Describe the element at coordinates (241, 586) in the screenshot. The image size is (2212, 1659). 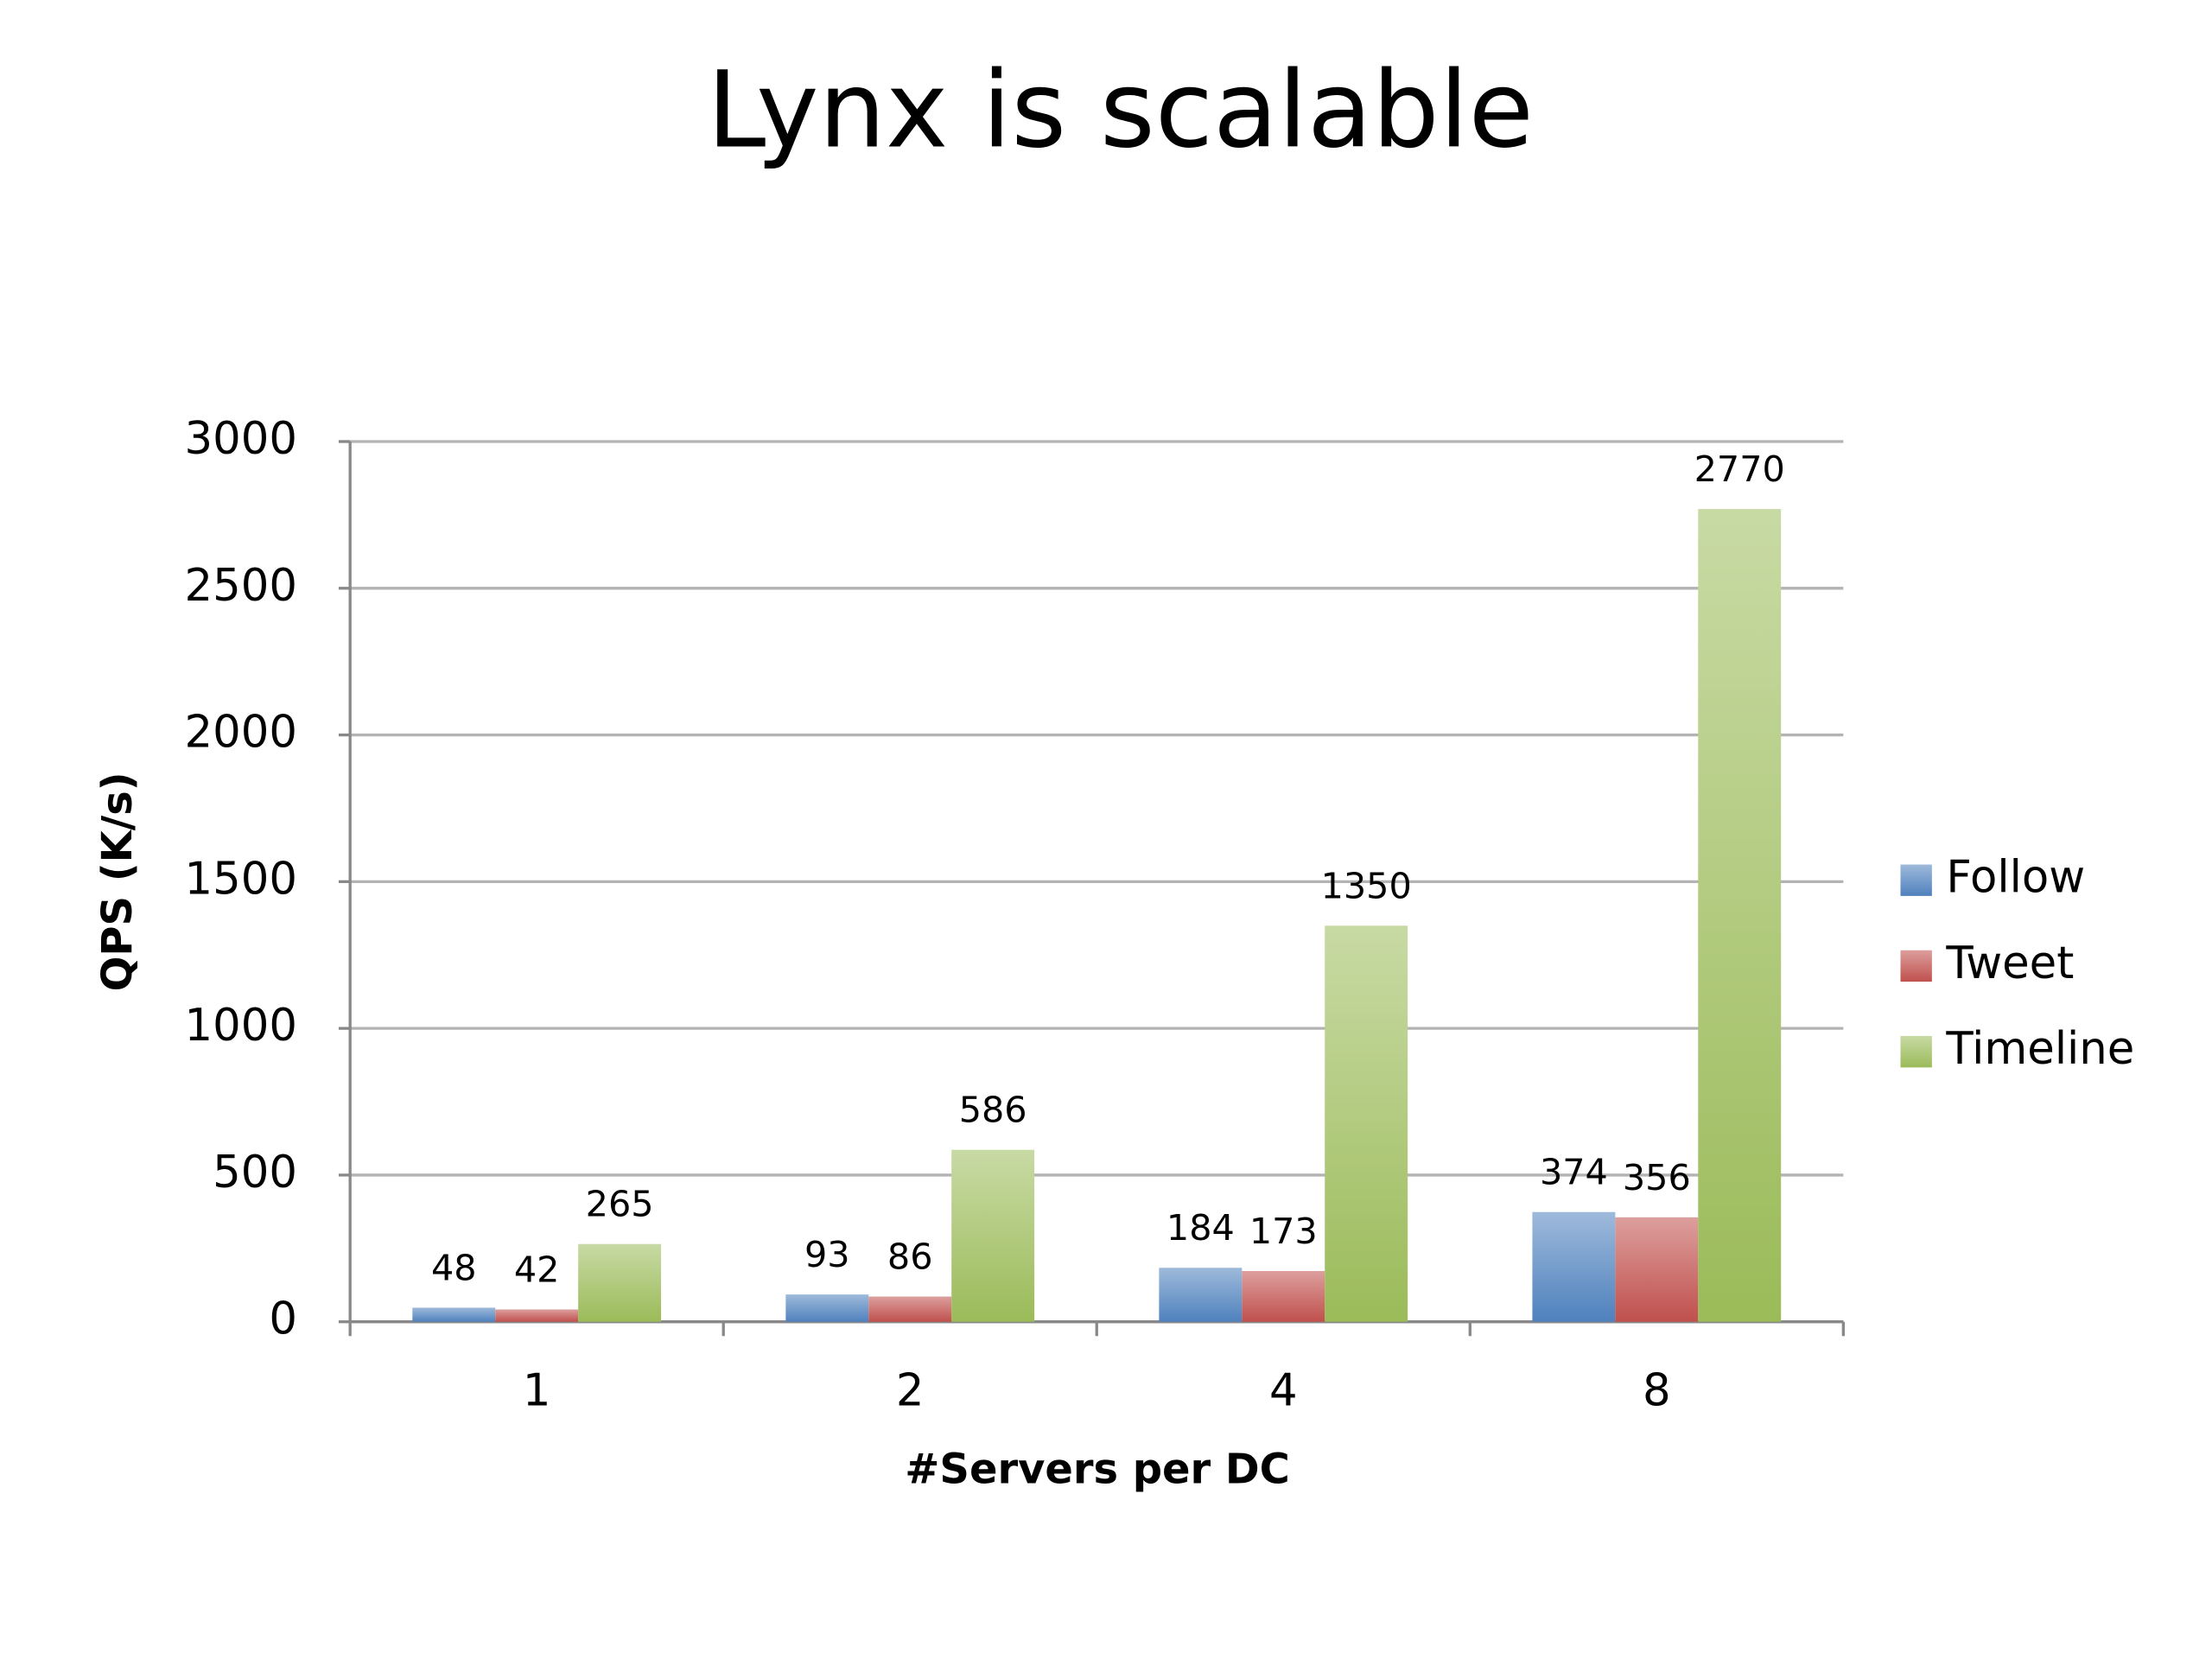
I see `y-tick-label: 2500` at that location.